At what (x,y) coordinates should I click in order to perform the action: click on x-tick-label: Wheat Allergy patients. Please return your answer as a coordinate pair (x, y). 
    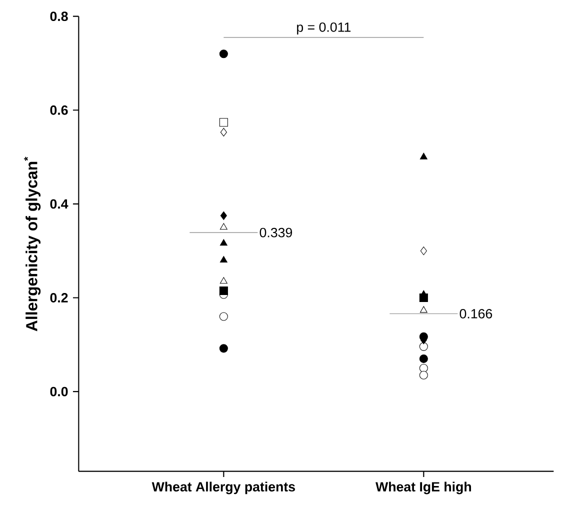
    Looking at the image, I should click on (223, 488).